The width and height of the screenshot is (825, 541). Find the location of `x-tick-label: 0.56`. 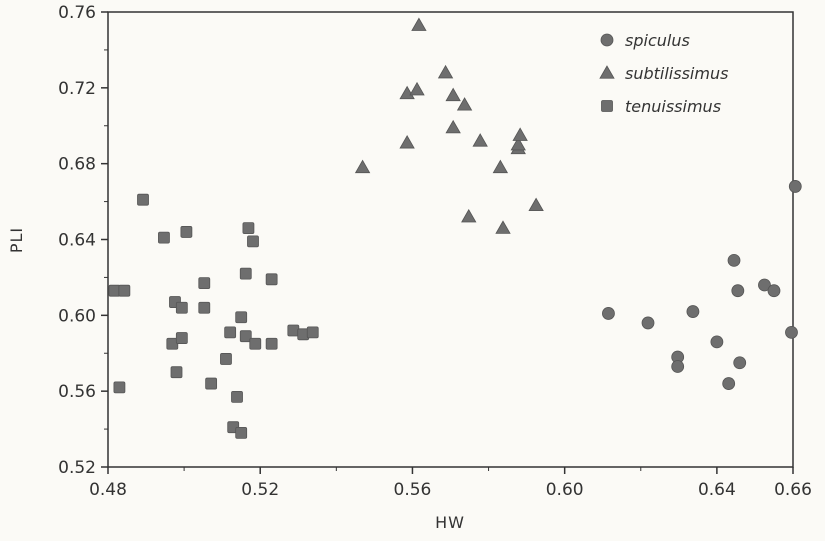

x-tick-label: 0.56 is located at coordinates (413, 490).